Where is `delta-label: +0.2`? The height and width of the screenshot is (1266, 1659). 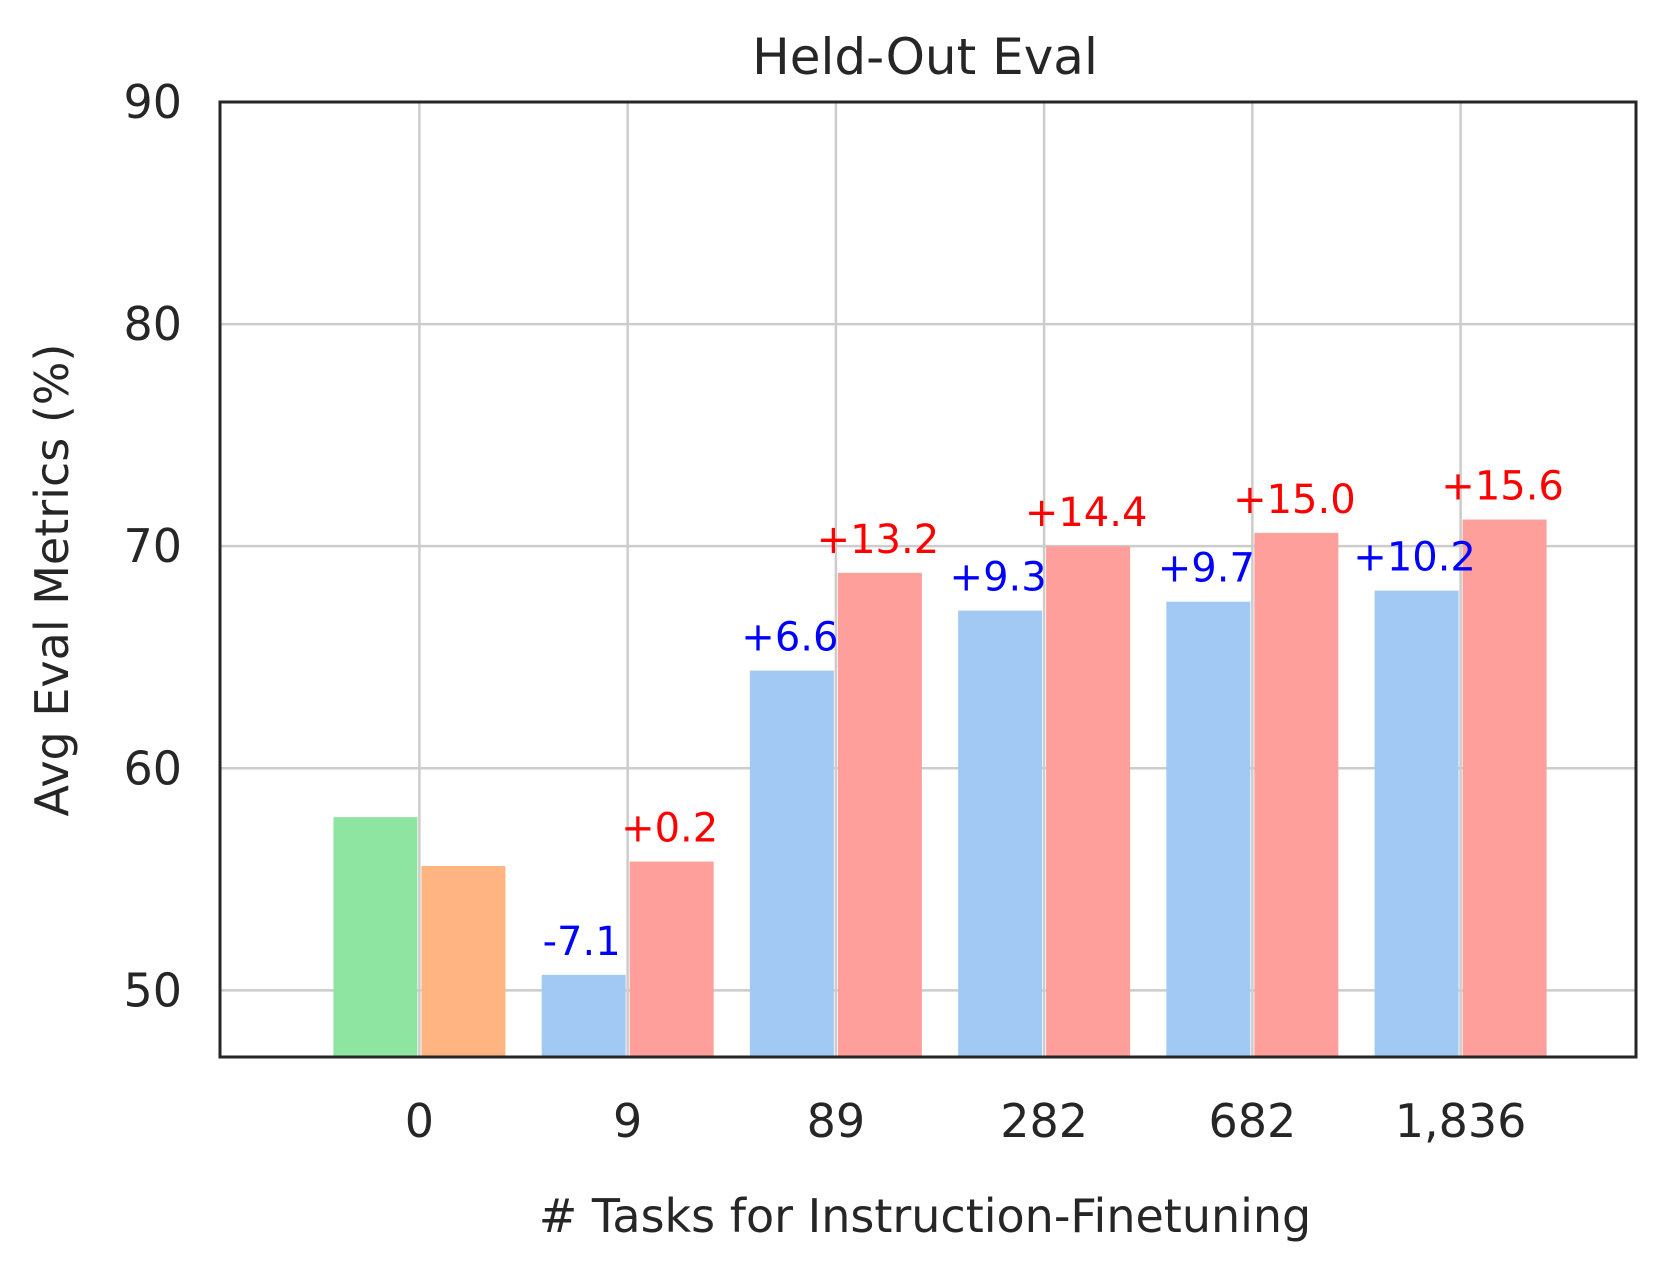
delta-label: +0.2 is located at coordinates (669, 829).